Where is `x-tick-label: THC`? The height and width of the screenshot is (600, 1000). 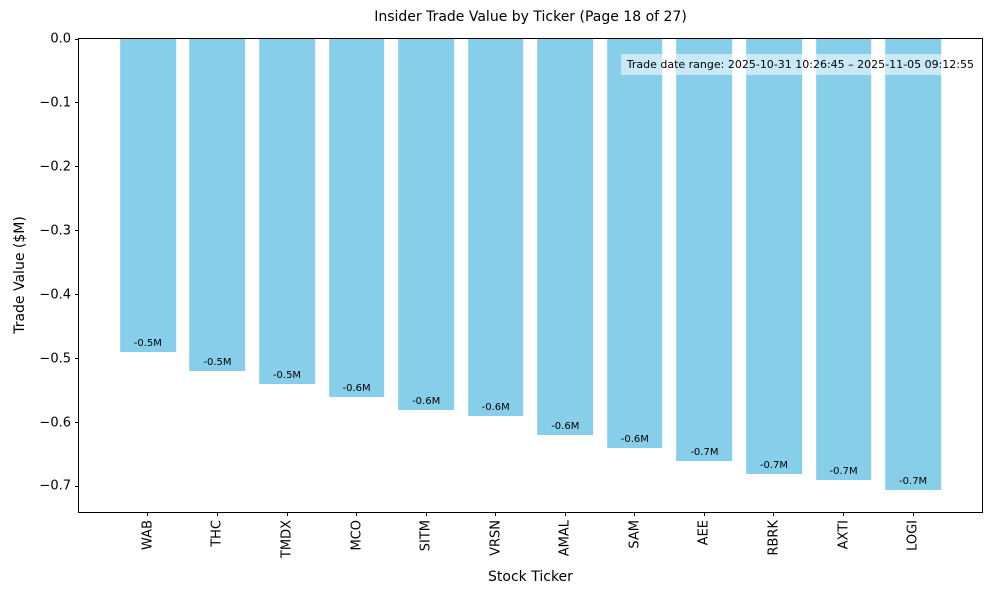
x-tick-label: THC is located at coordinates (217, 533).